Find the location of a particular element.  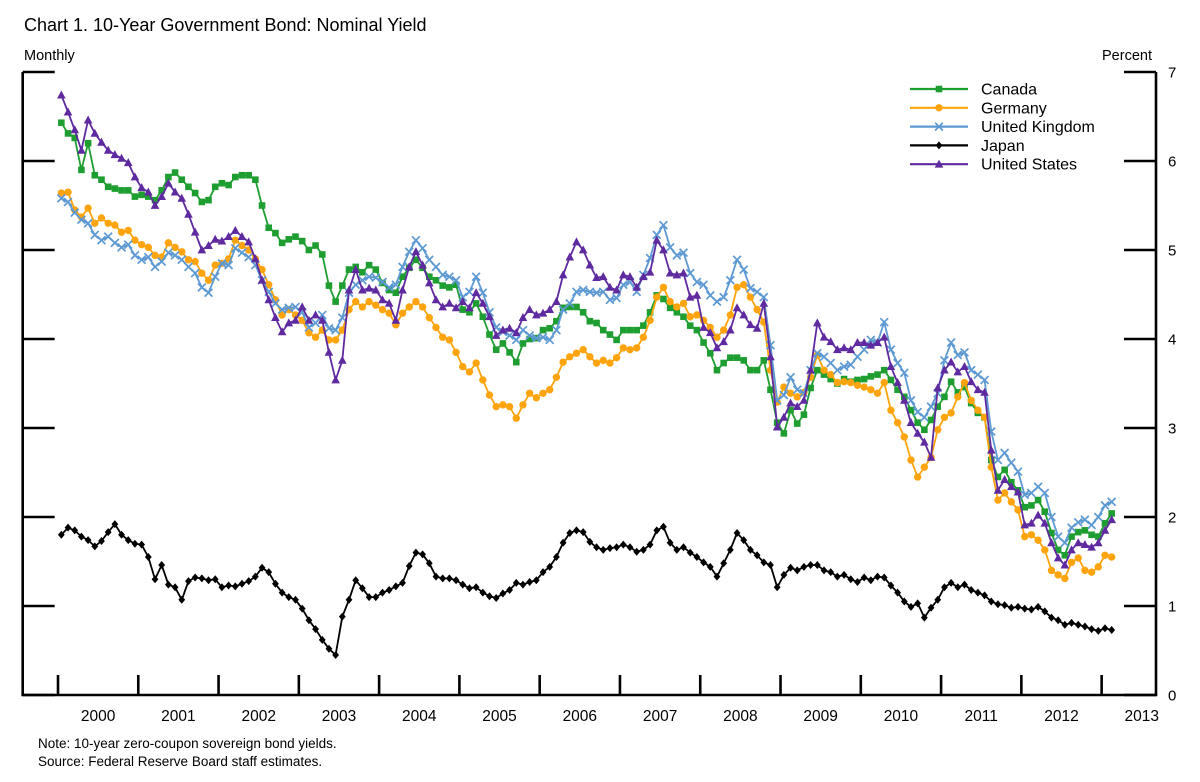

legend-label: United States is located at coordinates (1029, 165).